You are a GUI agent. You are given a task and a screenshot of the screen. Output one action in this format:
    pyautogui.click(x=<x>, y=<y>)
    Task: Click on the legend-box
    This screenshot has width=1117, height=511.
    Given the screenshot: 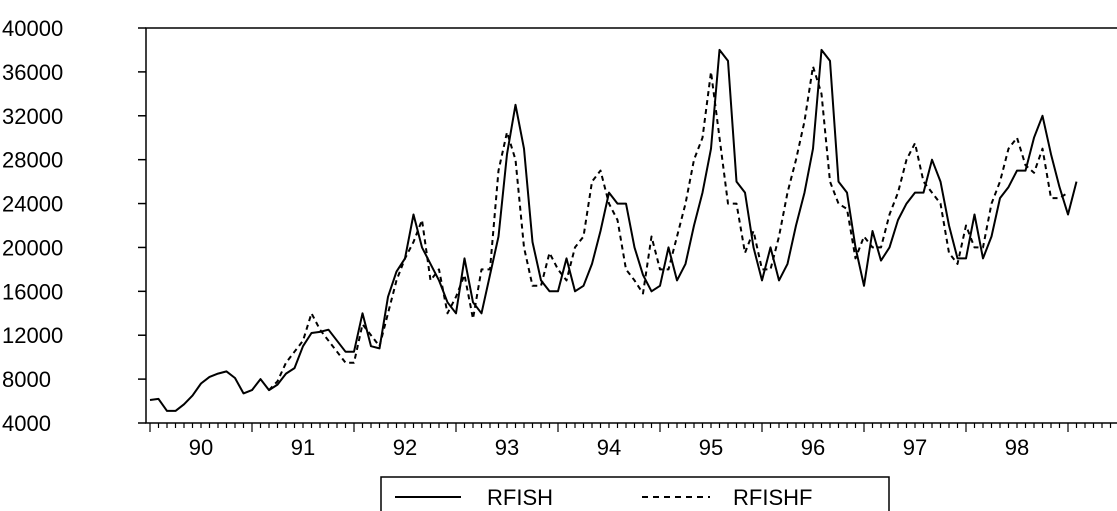 What is the action you would take?
    pyautogui.click(x=635, y=493)
    